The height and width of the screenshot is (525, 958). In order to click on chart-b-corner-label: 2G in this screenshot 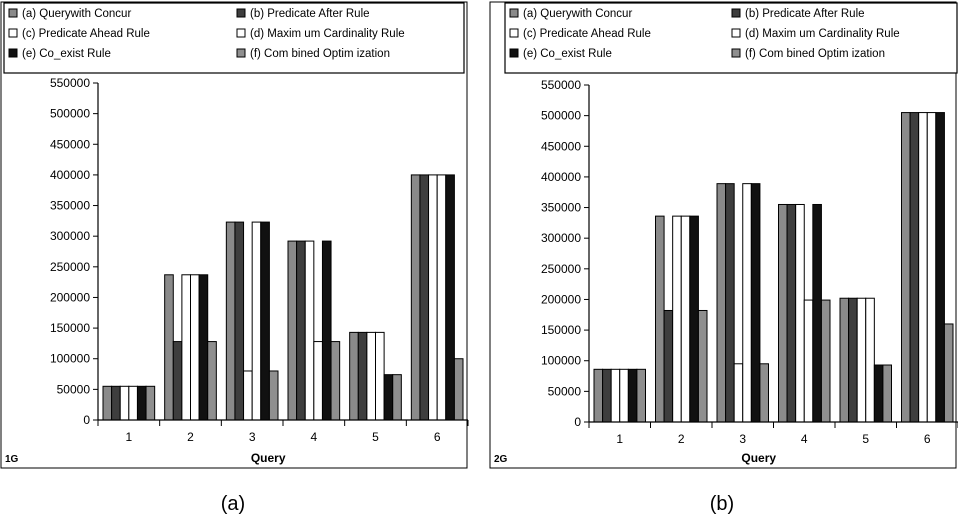, I will do `click(501, 459)`.